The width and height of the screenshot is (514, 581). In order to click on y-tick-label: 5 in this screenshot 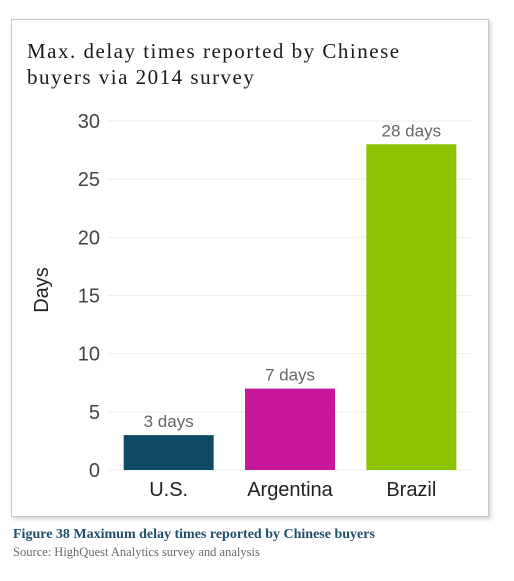, I will do `click(94, 413)`.